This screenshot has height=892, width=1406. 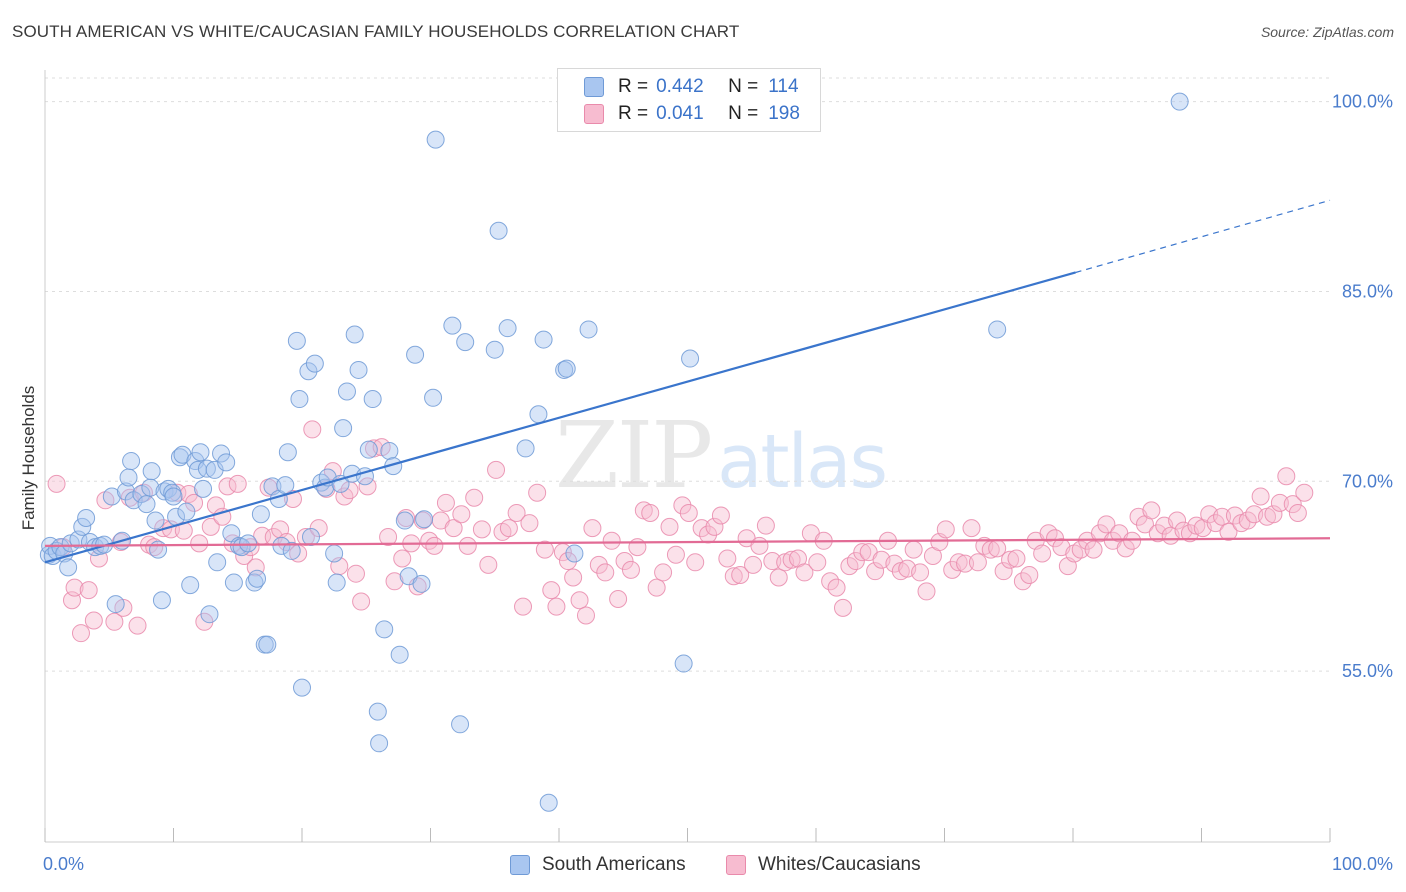 I want to click on legend-r-label: R =, so click(x=633, y=86).